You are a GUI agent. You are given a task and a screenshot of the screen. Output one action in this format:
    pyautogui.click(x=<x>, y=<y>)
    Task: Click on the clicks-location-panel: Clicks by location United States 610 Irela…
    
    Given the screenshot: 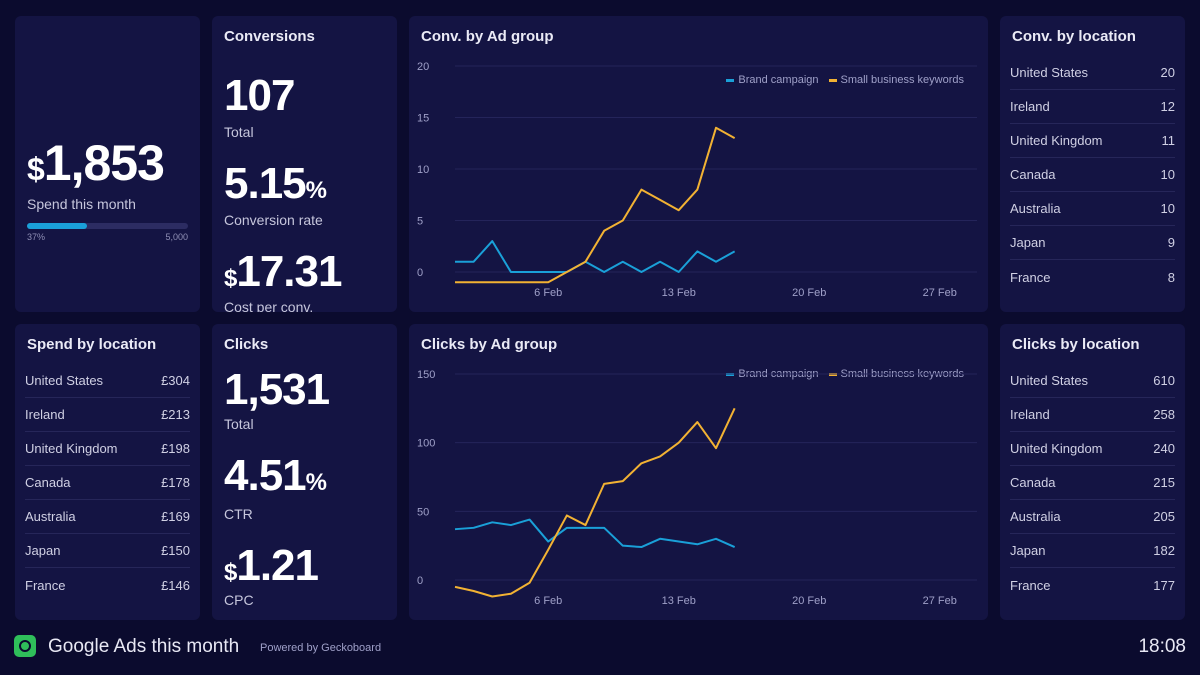 What is the action you would take?
    pyautogui.click(x=1092, y=472)
    